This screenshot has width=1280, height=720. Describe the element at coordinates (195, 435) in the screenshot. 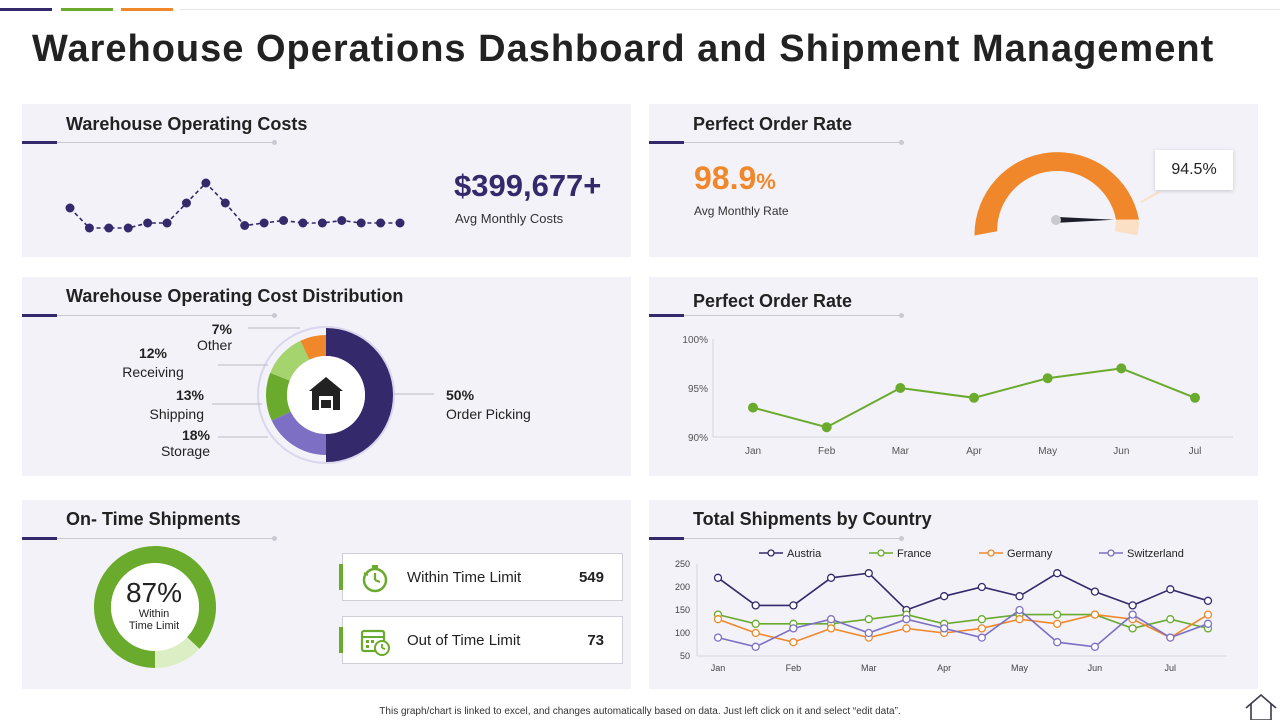

I see `slice-pct-storage: 18%` at that location.